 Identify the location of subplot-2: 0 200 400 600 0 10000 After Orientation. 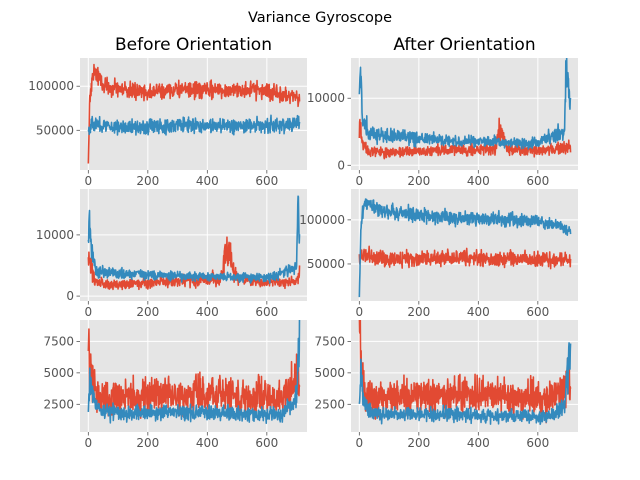
(442, 111).